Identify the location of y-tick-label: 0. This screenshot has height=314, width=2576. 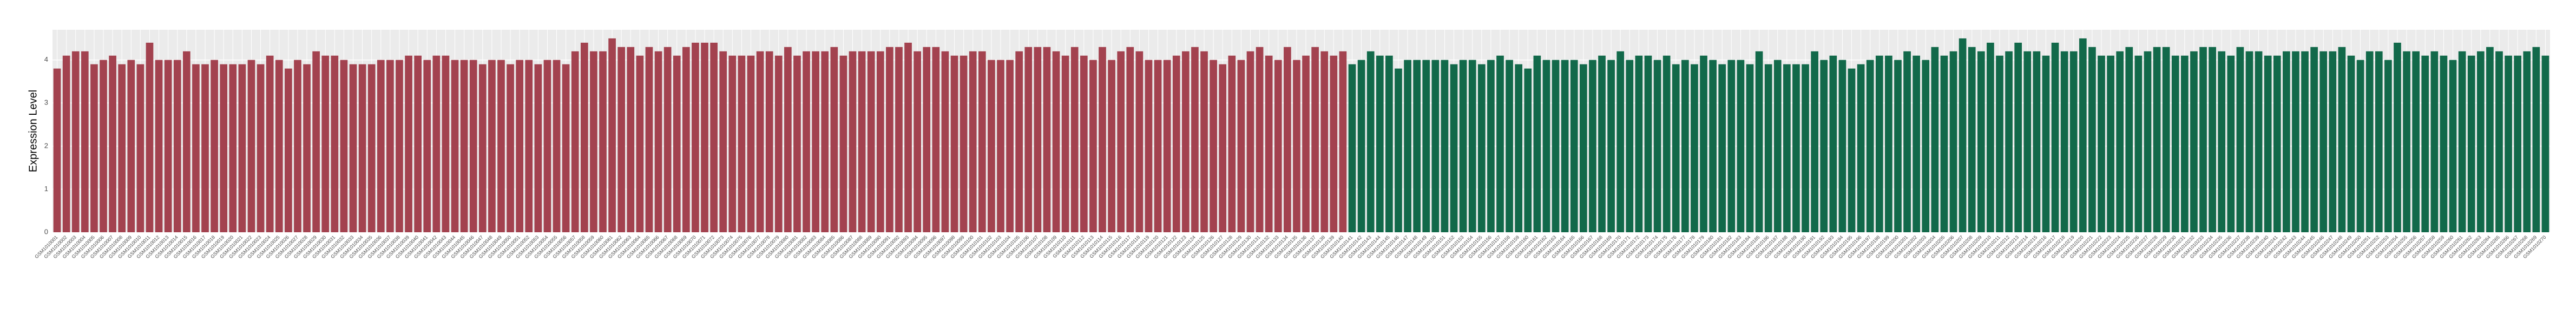
(46, 231).